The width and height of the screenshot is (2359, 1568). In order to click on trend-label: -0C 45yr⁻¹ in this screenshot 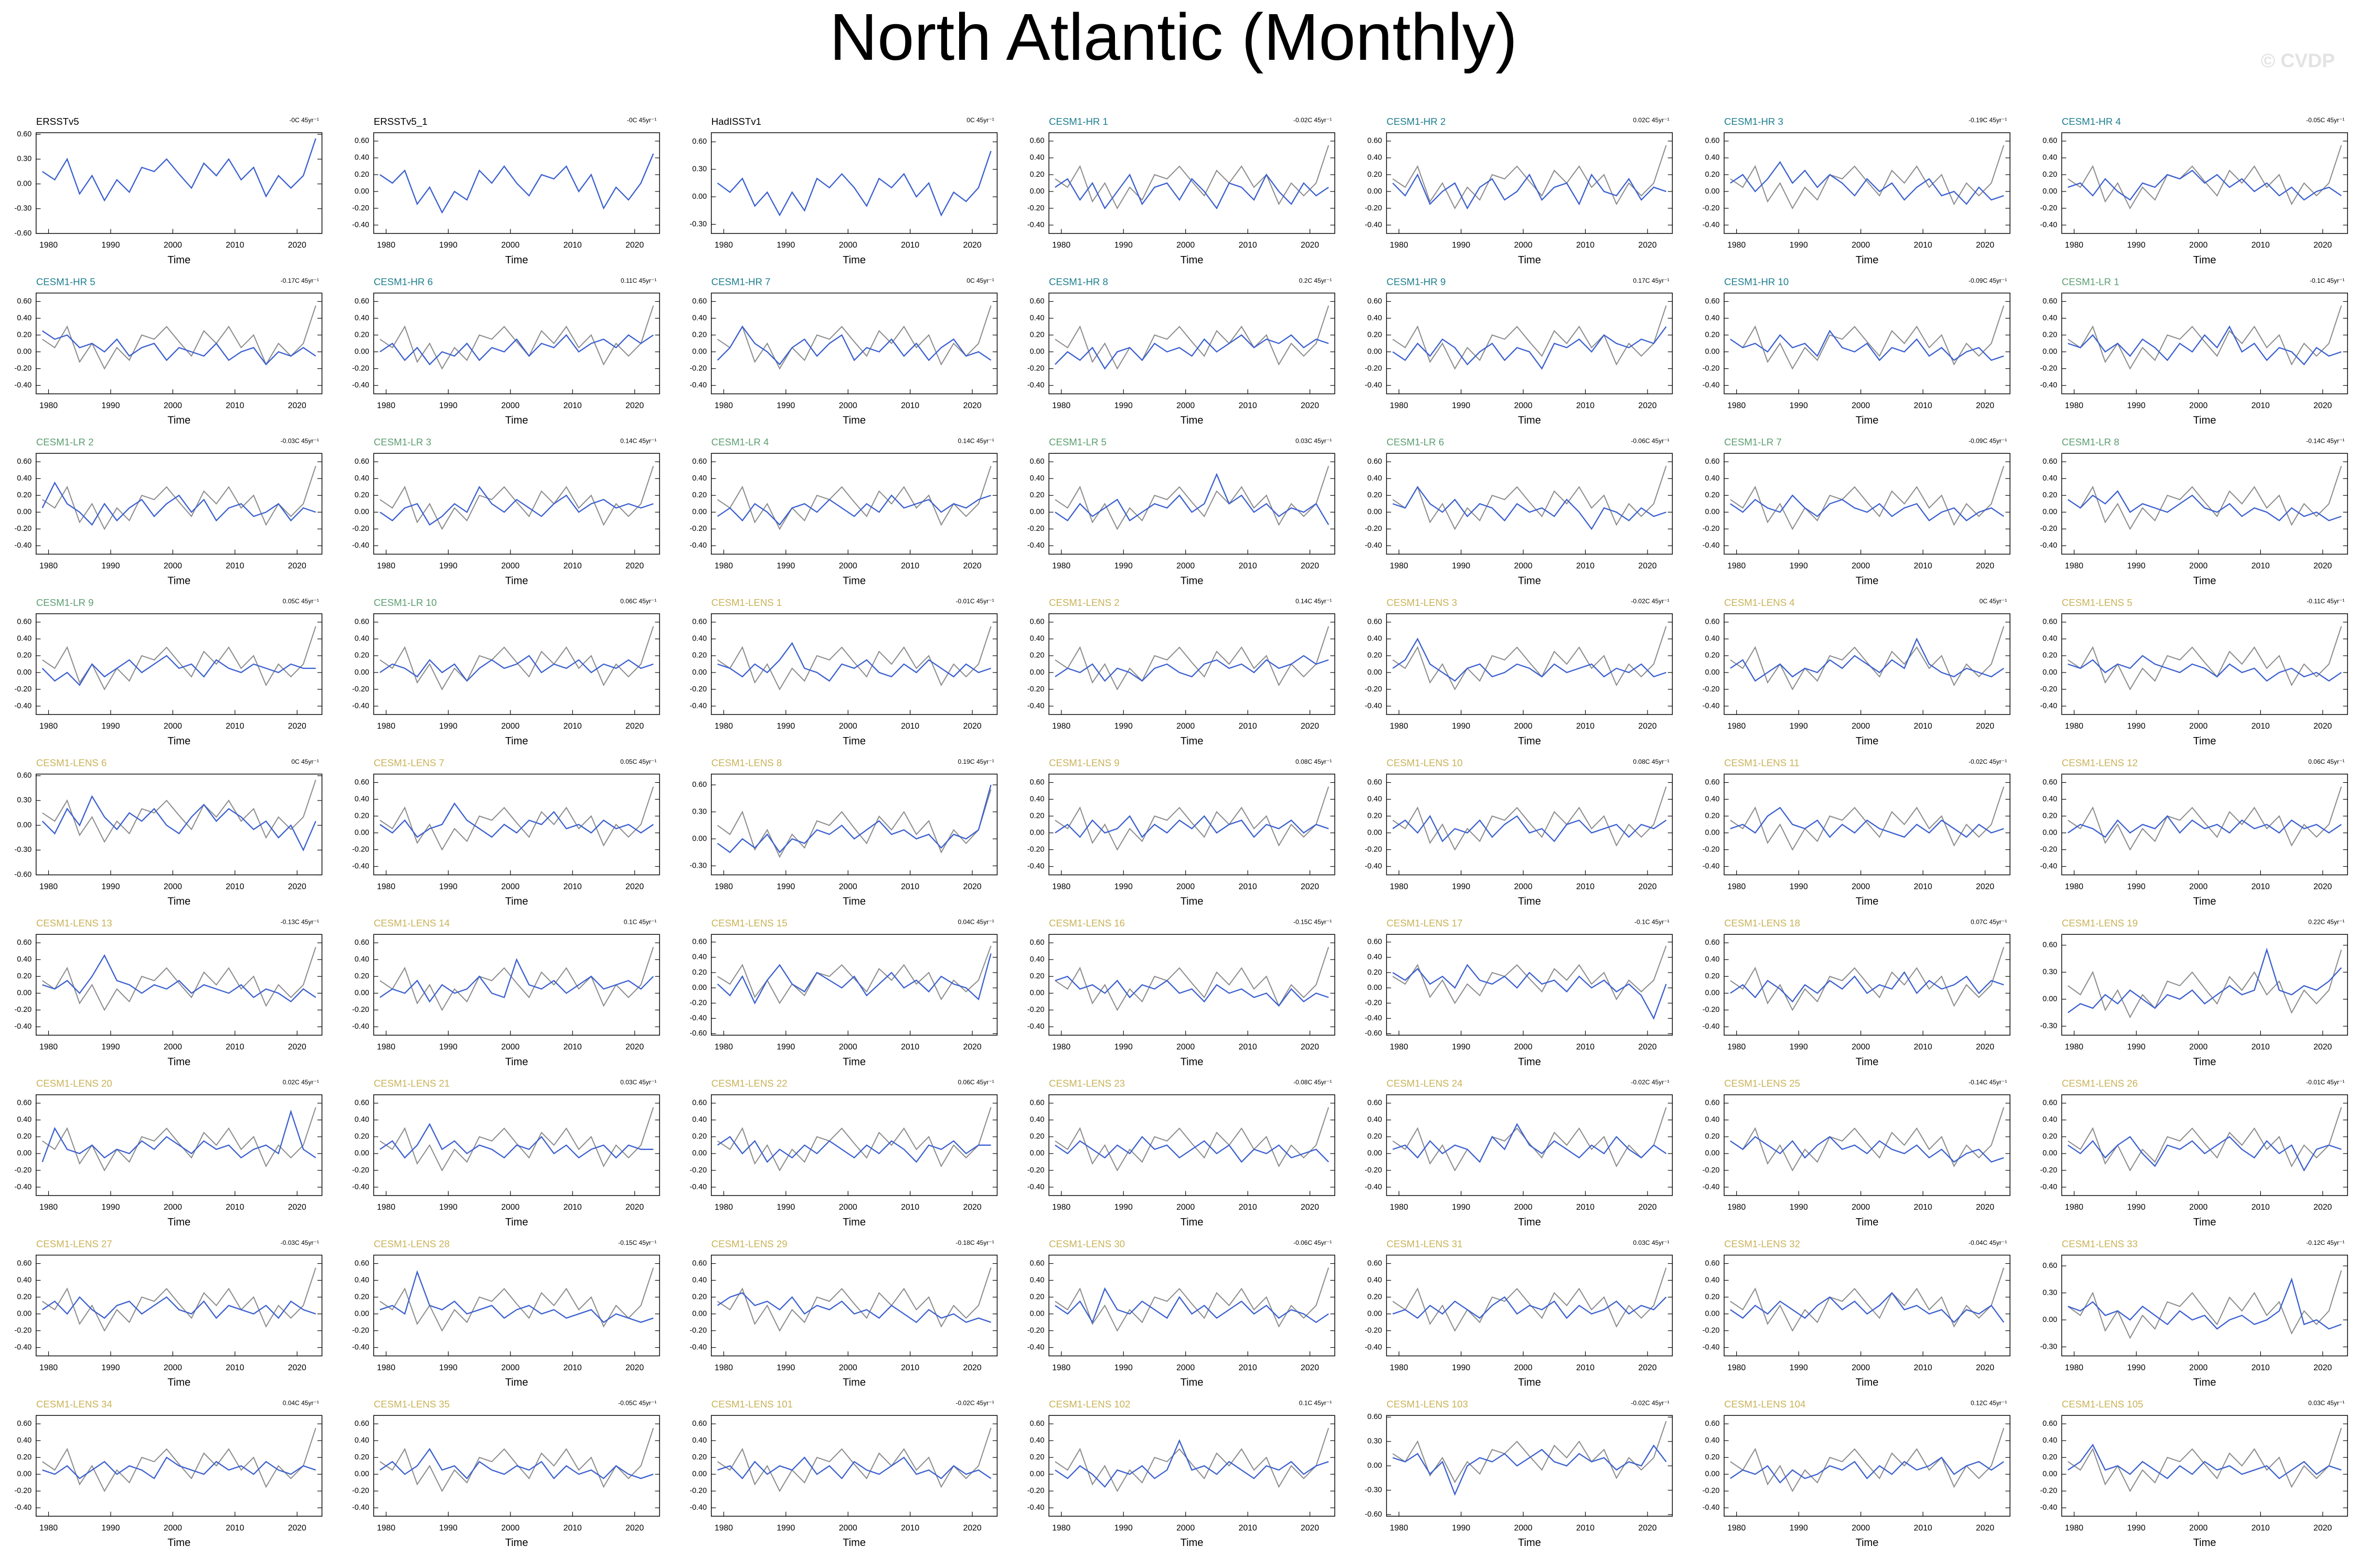, I will do `click(304, 120)`.